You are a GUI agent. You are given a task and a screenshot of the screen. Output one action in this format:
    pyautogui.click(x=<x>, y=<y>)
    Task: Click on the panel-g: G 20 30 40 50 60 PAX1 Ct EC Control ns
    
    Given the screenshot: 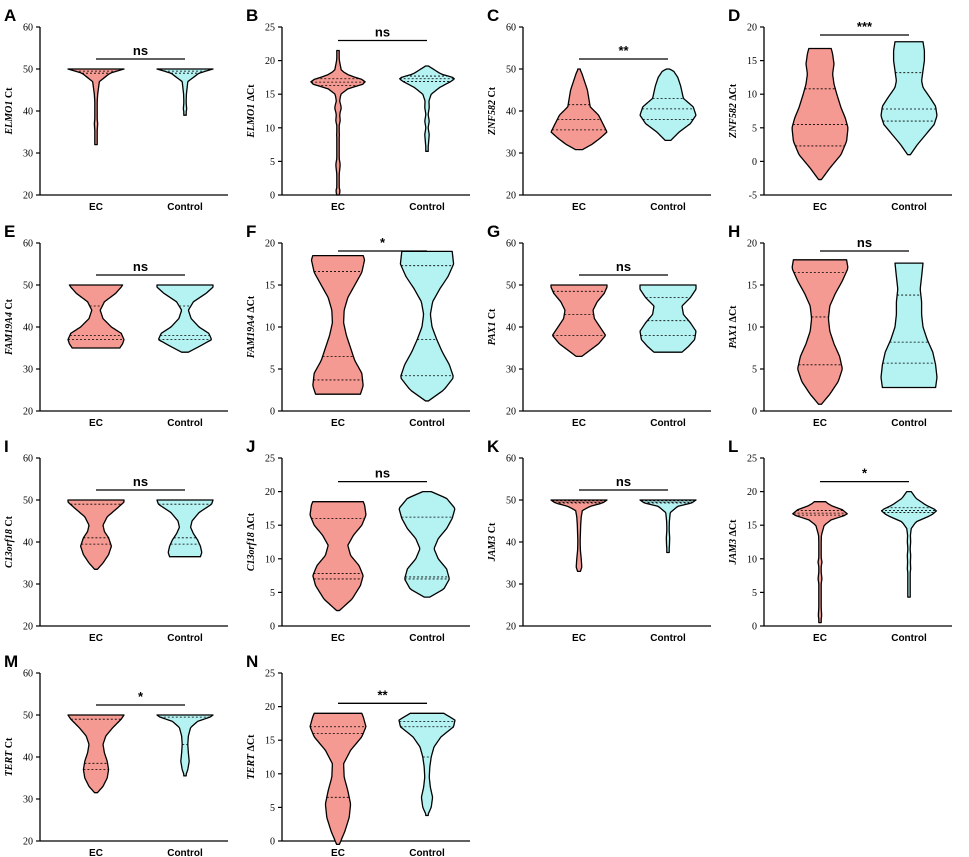 What is the action you would take?
    pyautogui.click(x=599, y=325)
    